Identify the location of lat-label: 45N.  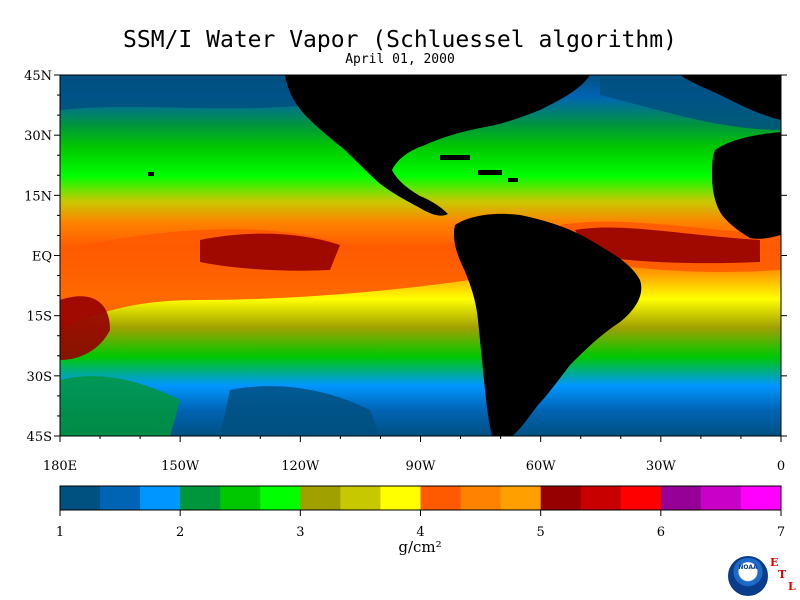
(38, 76).